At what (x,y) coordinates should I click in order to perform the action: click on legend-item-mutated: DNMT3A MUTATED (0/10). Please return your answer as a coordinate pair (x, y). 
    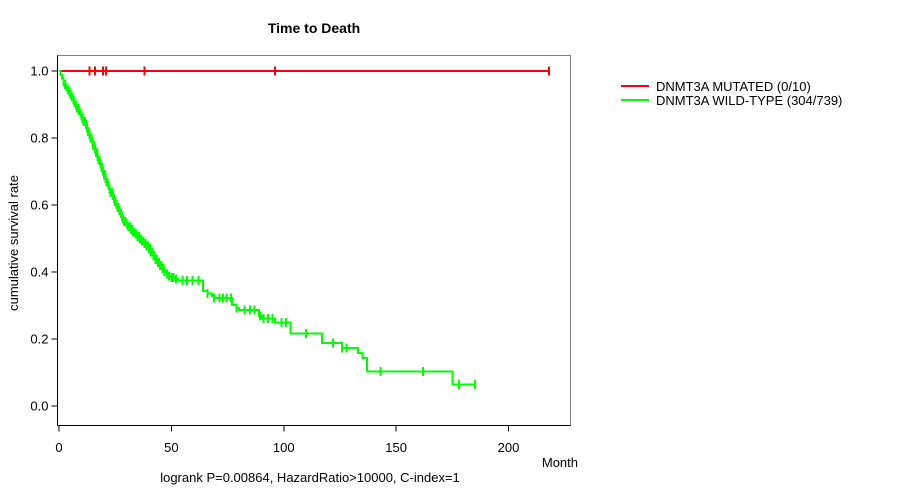
    Looking at the image, I should click on (716, 86).